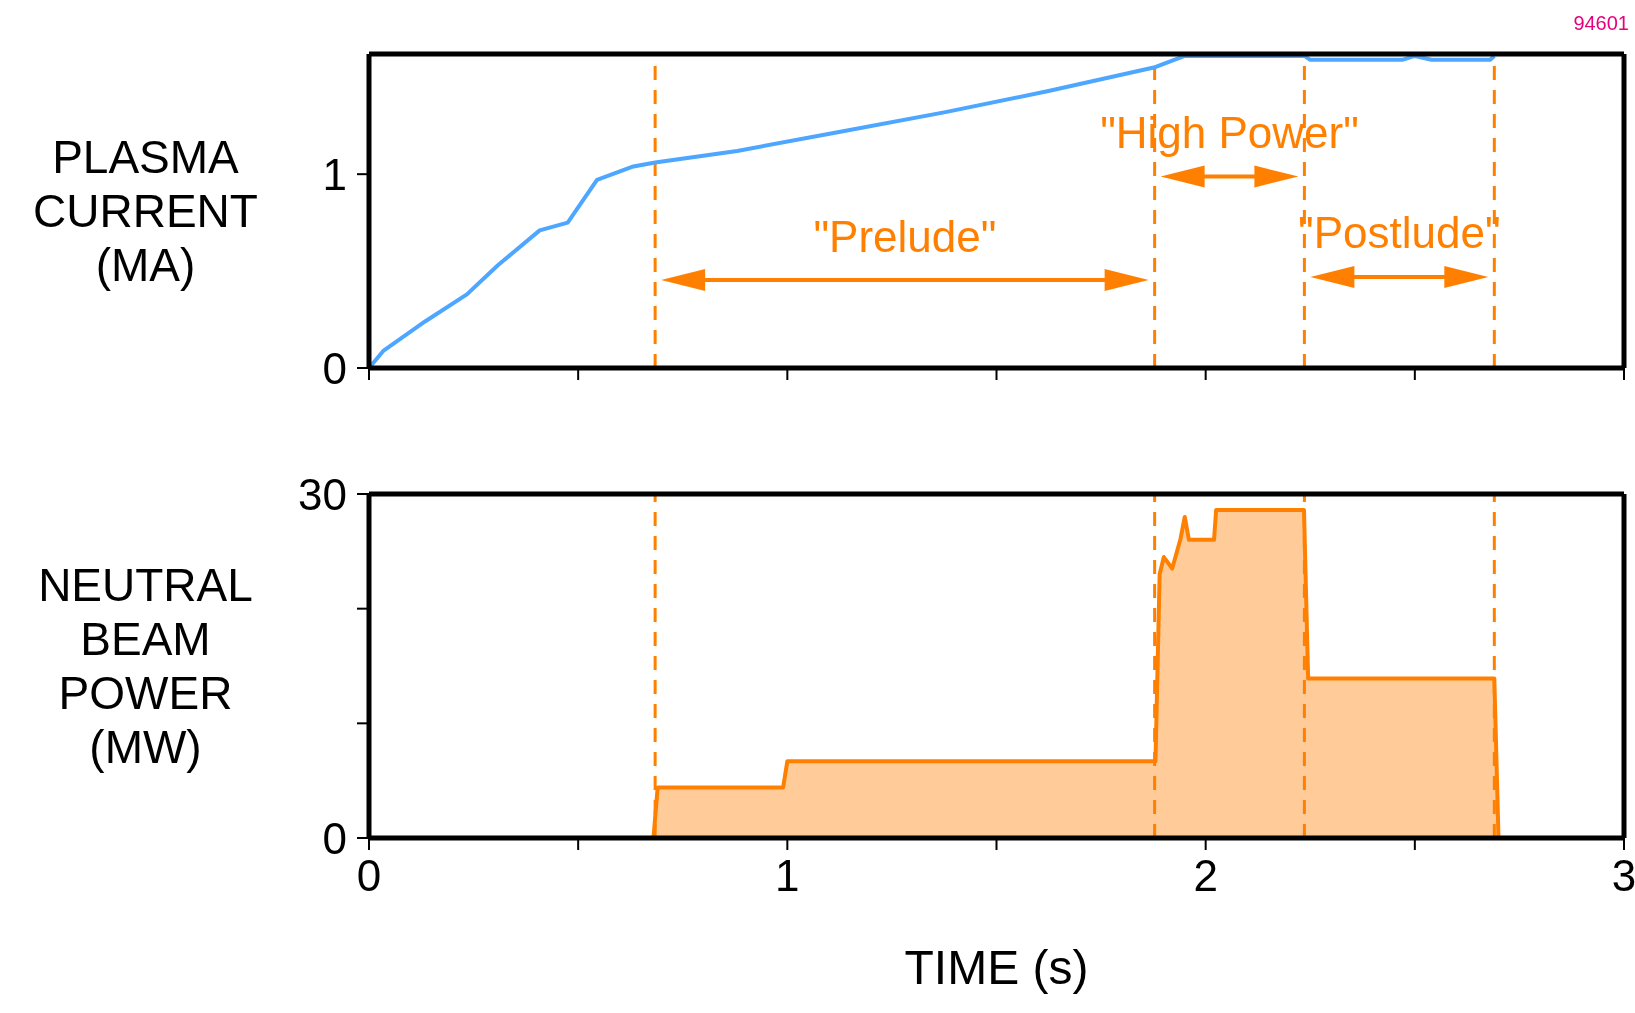  I want to click on annotation: "Postlude", so click(1399, 233).